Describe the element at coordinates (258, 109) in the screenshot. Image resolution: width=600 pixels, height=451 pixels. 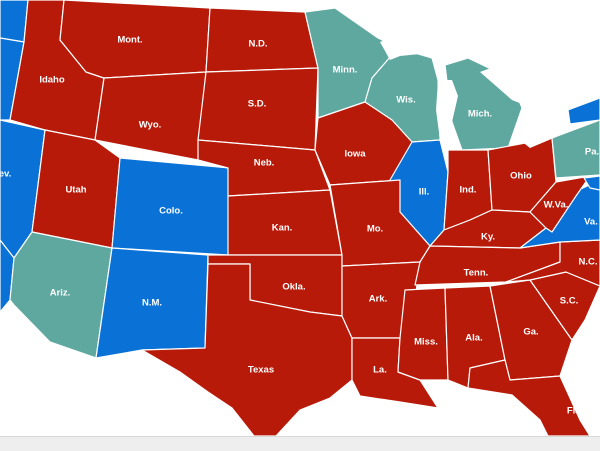
I see `state-sd` at that location.